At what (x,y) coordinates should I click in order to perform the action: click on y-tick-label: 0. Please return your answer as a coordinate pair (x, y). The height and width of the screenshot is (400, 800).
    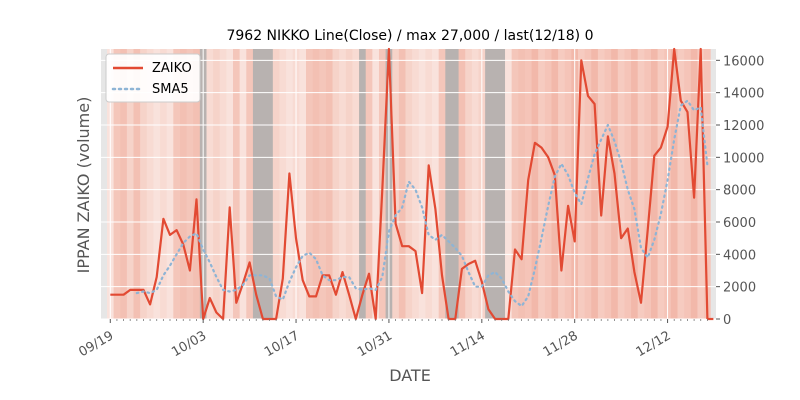
    Looking at the image, I should click on (727, 320).